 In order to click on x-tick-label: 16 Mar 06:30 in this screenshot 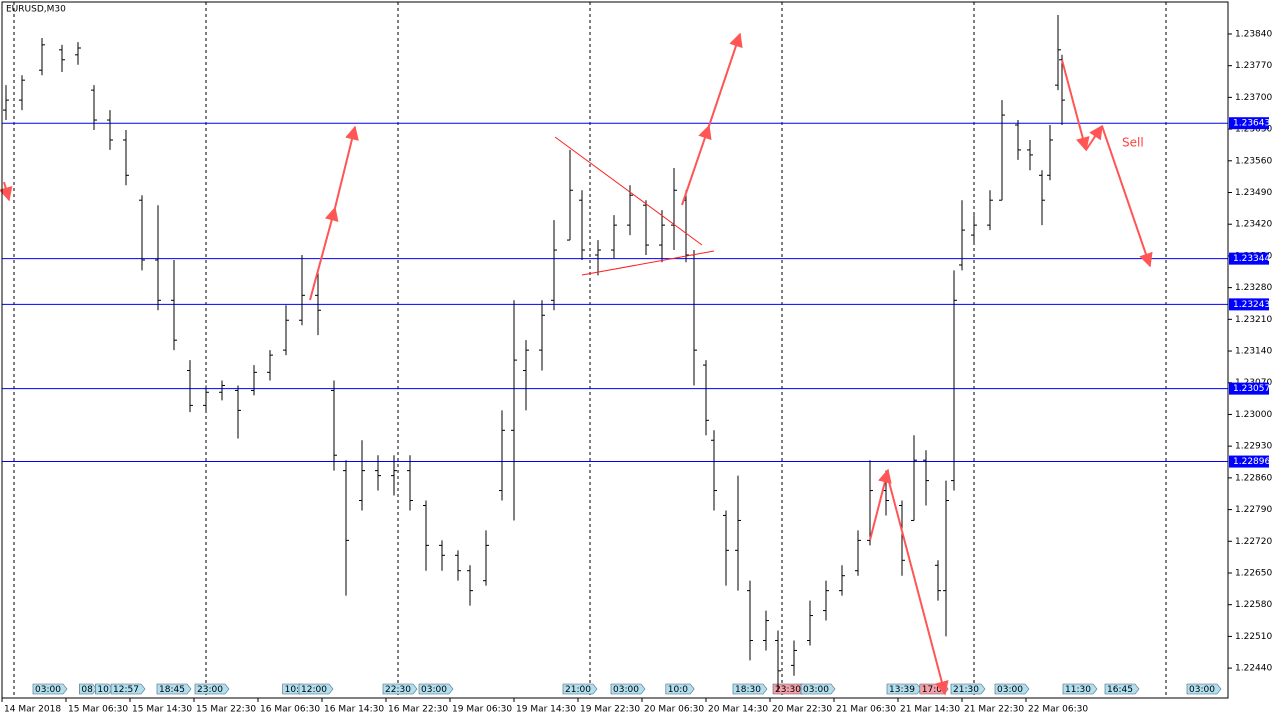, I will do `click(290, 710)`.